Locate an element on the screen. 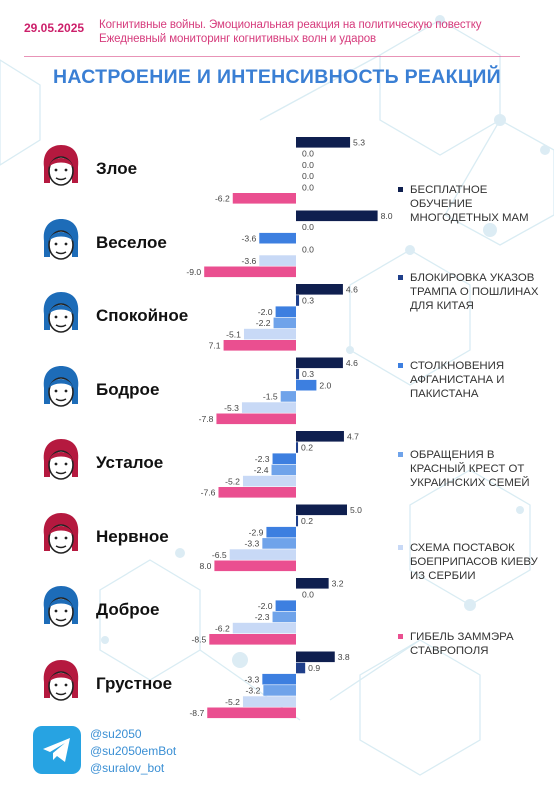  data-label-3-3: -1.5 is located at coordinates (270, 397).